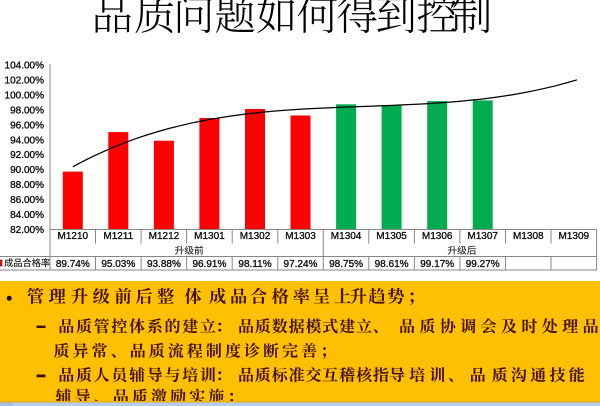 Image resolution: width=600 pixels, height=406 pixels. Describe the element at coordinates (27, 230) in the screenshot. I see `svg-text: 82.00%` at that location.